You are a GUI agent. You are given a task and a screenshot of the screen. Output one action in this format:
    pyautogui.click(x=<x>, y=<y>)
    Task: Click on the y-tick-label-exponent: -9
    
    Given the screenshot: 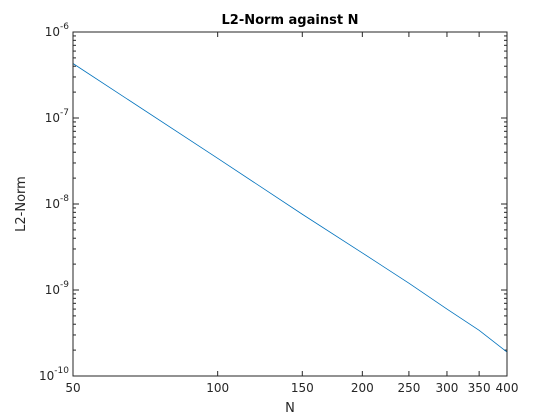 What is the action you would take?
    pyautogui.click(x=64, y=285)
    